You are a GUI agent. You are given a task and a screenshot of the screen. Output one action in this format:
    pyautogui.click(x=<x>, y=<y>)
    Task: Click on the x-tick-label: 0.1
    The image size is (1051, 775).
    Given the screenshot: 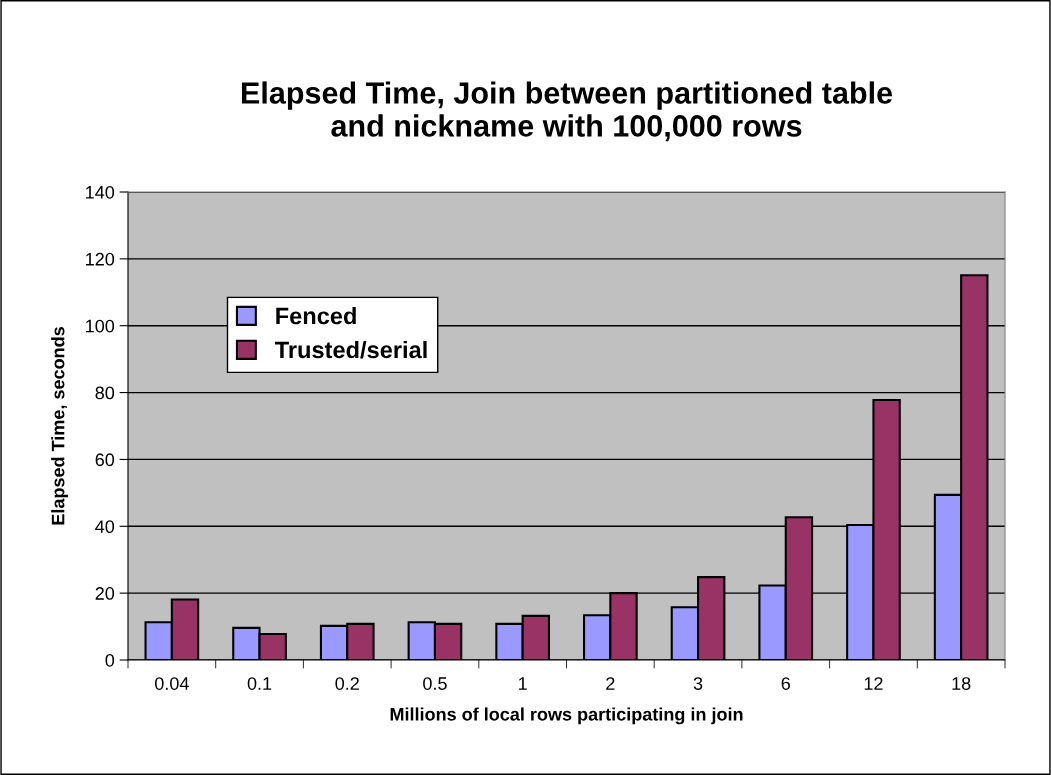 What is the action you would take?
    pyautogui.click(x=259, y=683)
    